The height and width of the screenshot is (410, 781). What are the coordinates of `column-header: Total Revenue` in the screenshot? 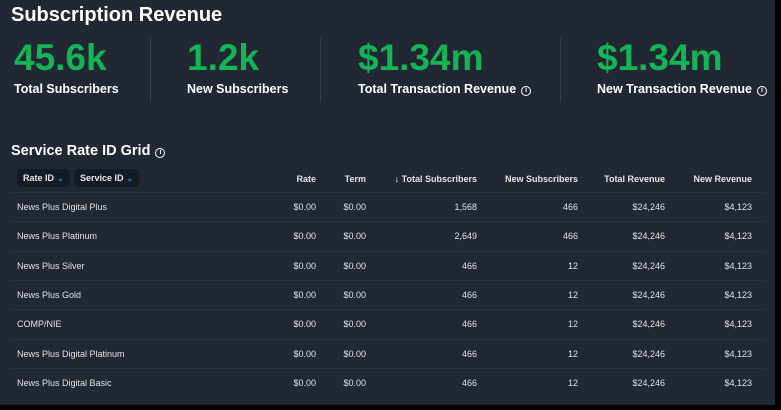 It's located at (634, 179).